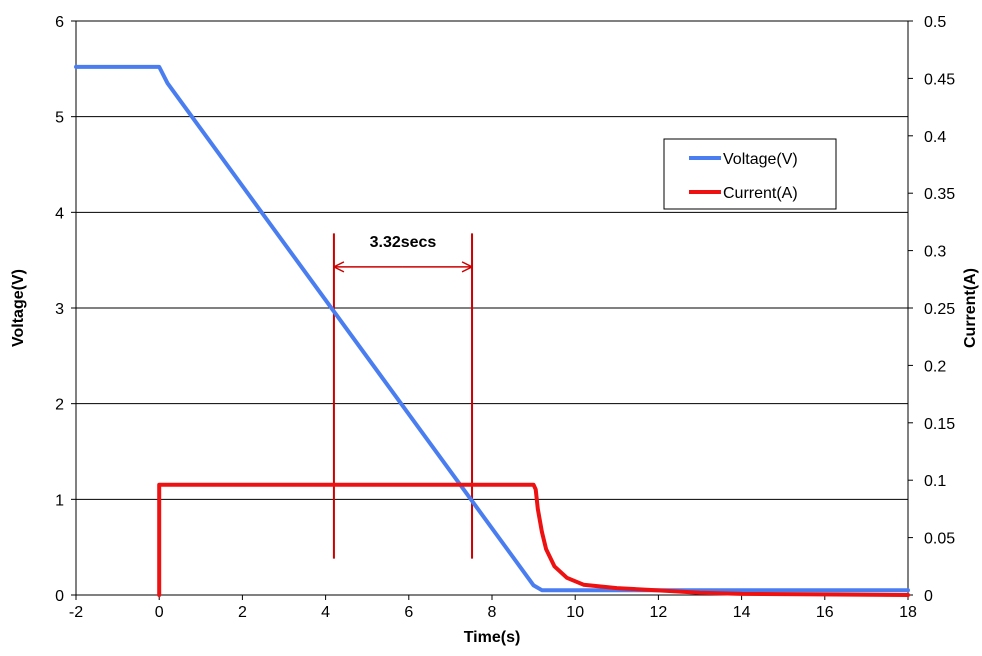  I want to click on legend: Voltage(V) Current(A), so click(750, 174).